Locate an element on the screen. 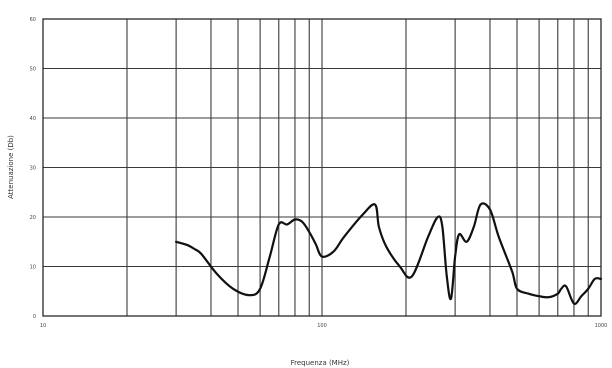  y-tick-label: 60 is located at coordinates (33, 20).